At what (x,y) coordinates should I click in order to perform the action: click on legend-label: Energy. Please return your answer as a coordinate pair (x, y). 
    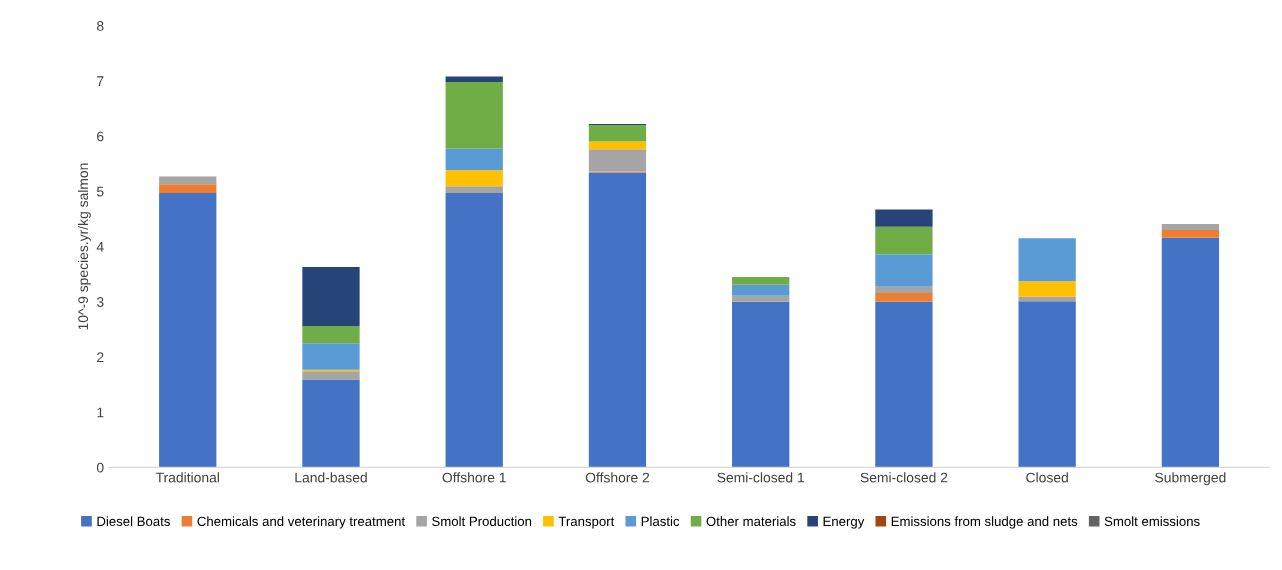
    Looking at the image, I should click on (844, 522).